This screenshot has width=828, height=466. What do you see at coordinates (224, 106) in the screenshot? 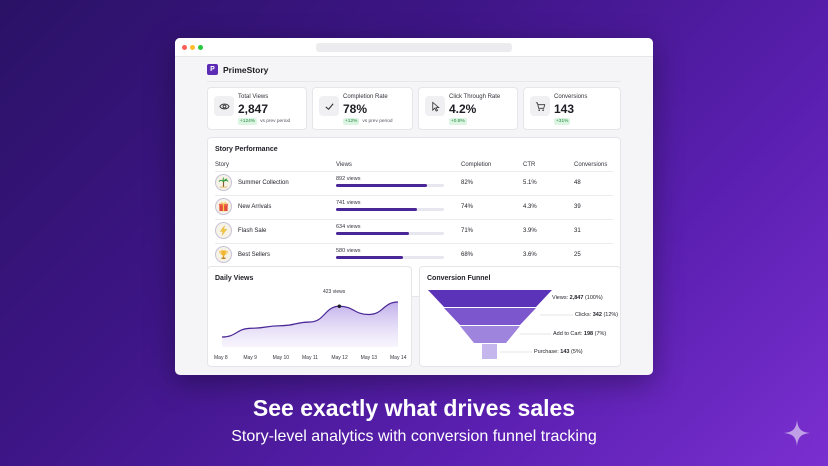
I see `eye-icon` at bounding box center [224, 106].